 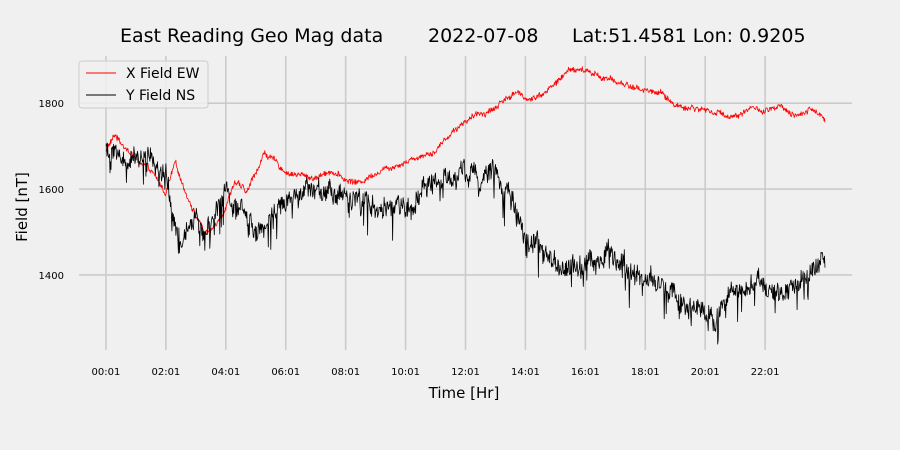 What do you see at coordinates (163, 74) in the screenshot?
I see `legend-label-x-field: X Field EW` at bounding box center [163, 74].